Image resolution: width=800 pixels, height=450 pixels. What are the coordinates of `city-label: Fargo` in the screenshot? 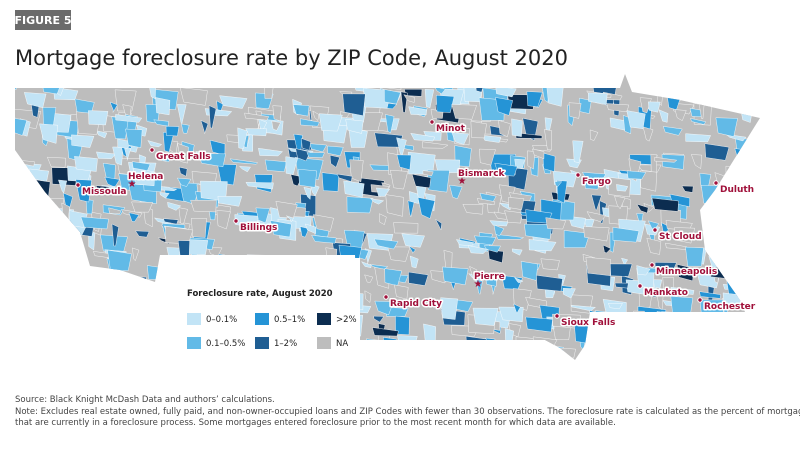 It's located at (596, 182).